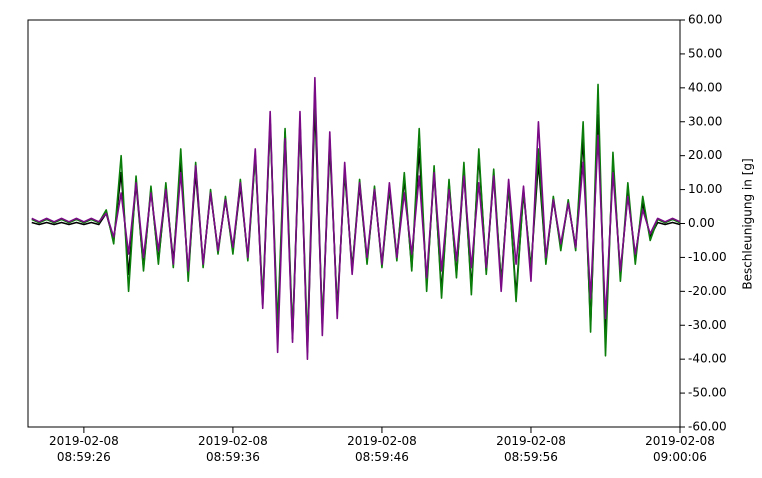  Describe the element at coordinates (705, 121) in the screenshot. I see `y-tick-label: 30.00` at that location.